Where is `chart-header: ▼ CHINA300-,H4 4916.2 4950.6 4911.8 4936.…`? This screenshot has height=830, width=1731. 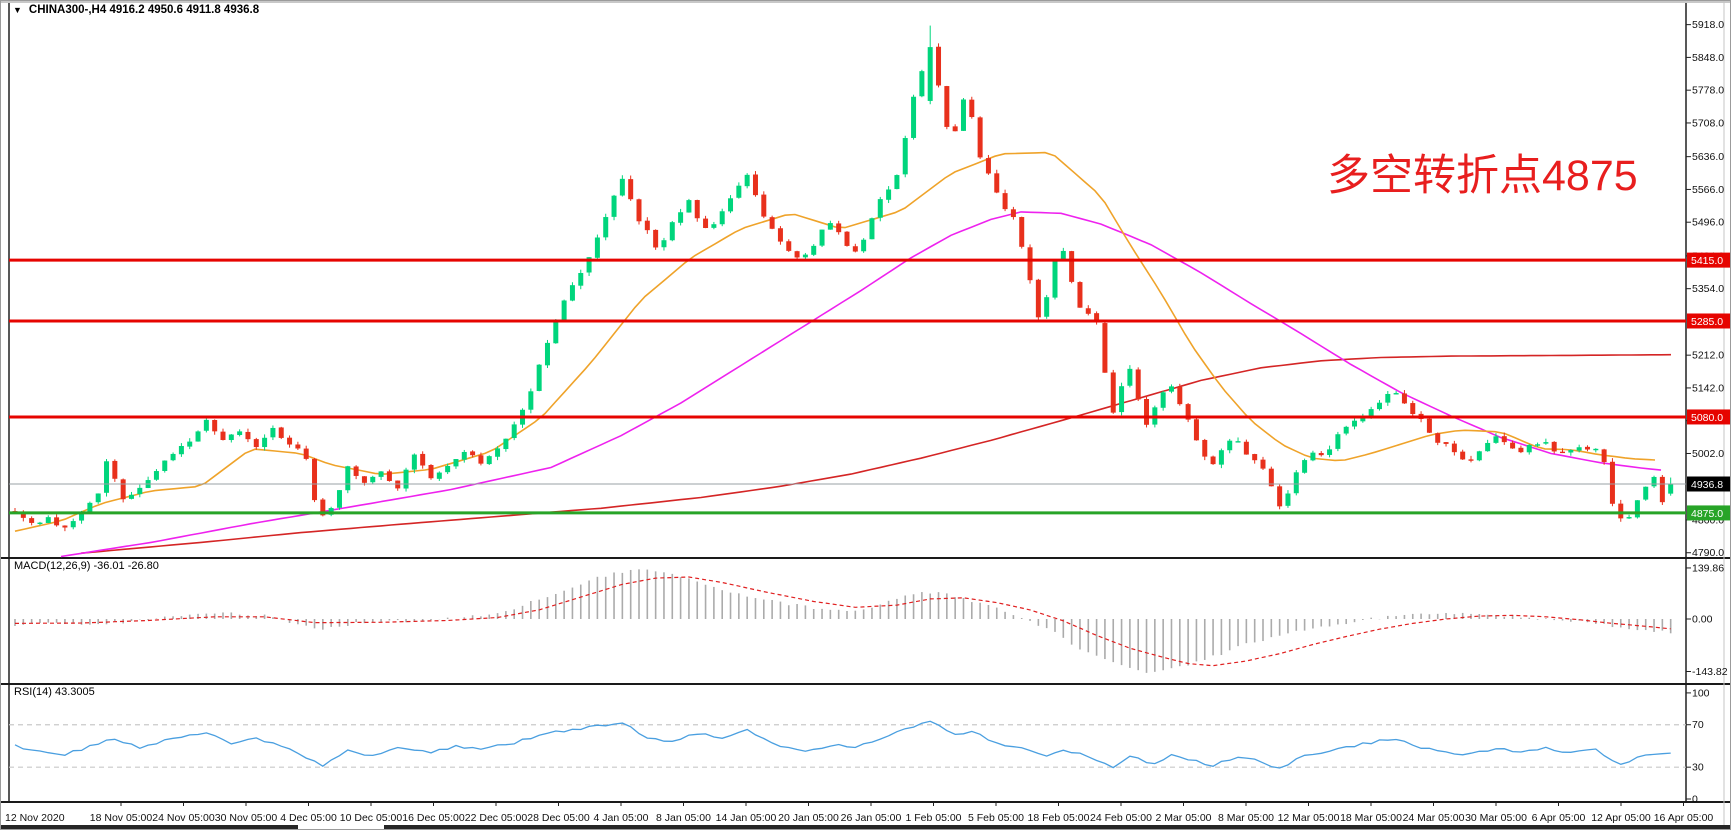 chart-header: ▼ CHINA300-,H4 4916.2 4950.6 4911.8 4936.… is located at coordinates (136, 10).